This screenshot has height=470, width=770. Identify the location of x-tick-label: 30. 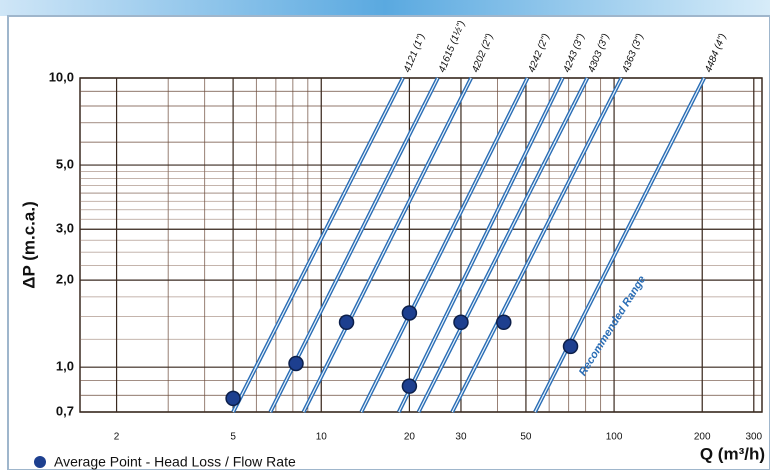
(461, 437).